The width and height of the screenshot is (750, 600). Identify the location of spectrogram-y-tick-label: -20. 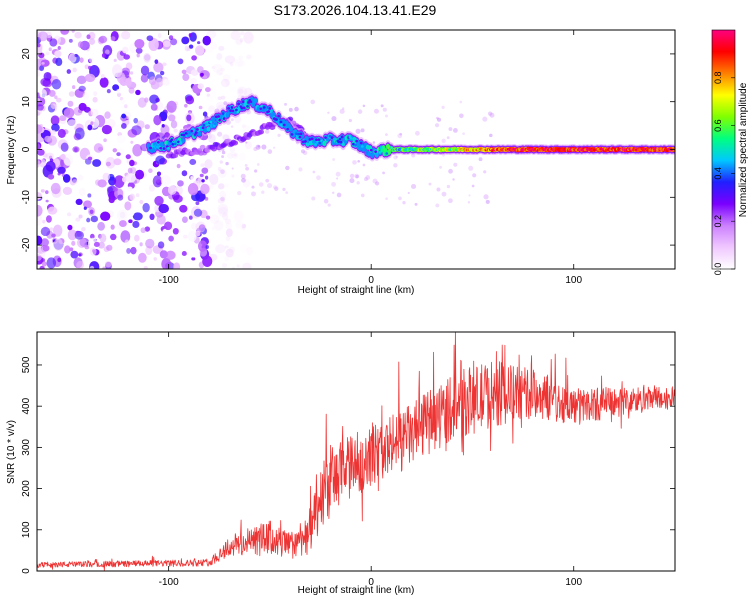
(26, 244).